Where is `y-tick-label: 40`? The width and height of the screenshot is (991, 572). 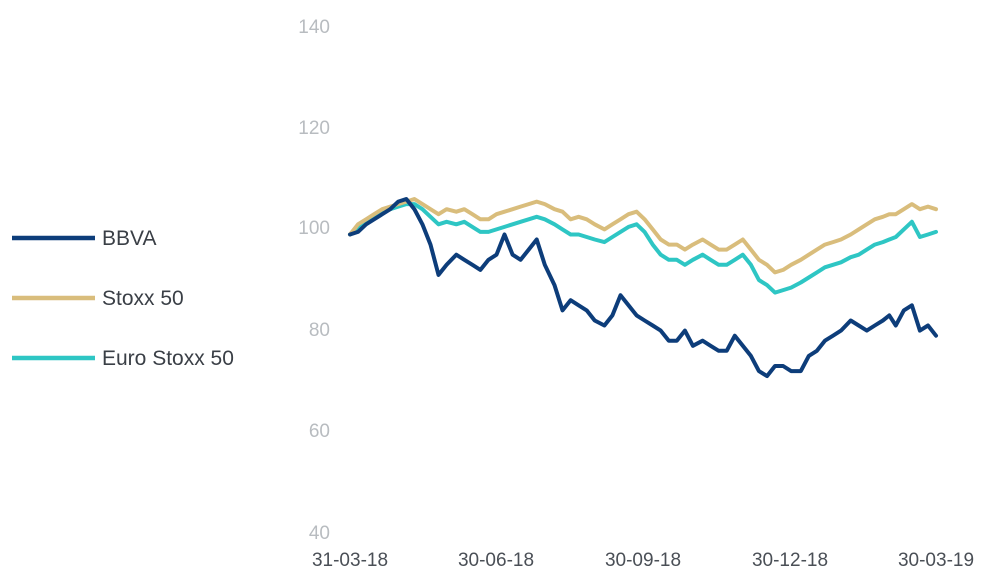 y-tick-label: 40 is located at coordinates (319, 533).